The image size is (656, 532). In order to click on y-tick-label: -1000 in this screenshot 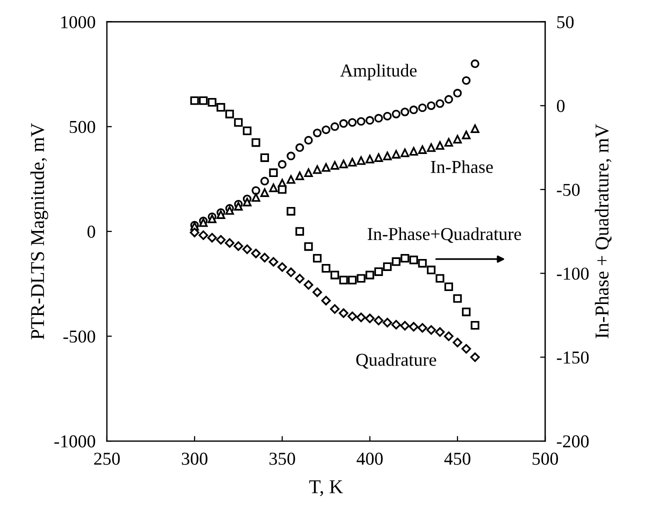, I will do `click(75, 441)`.